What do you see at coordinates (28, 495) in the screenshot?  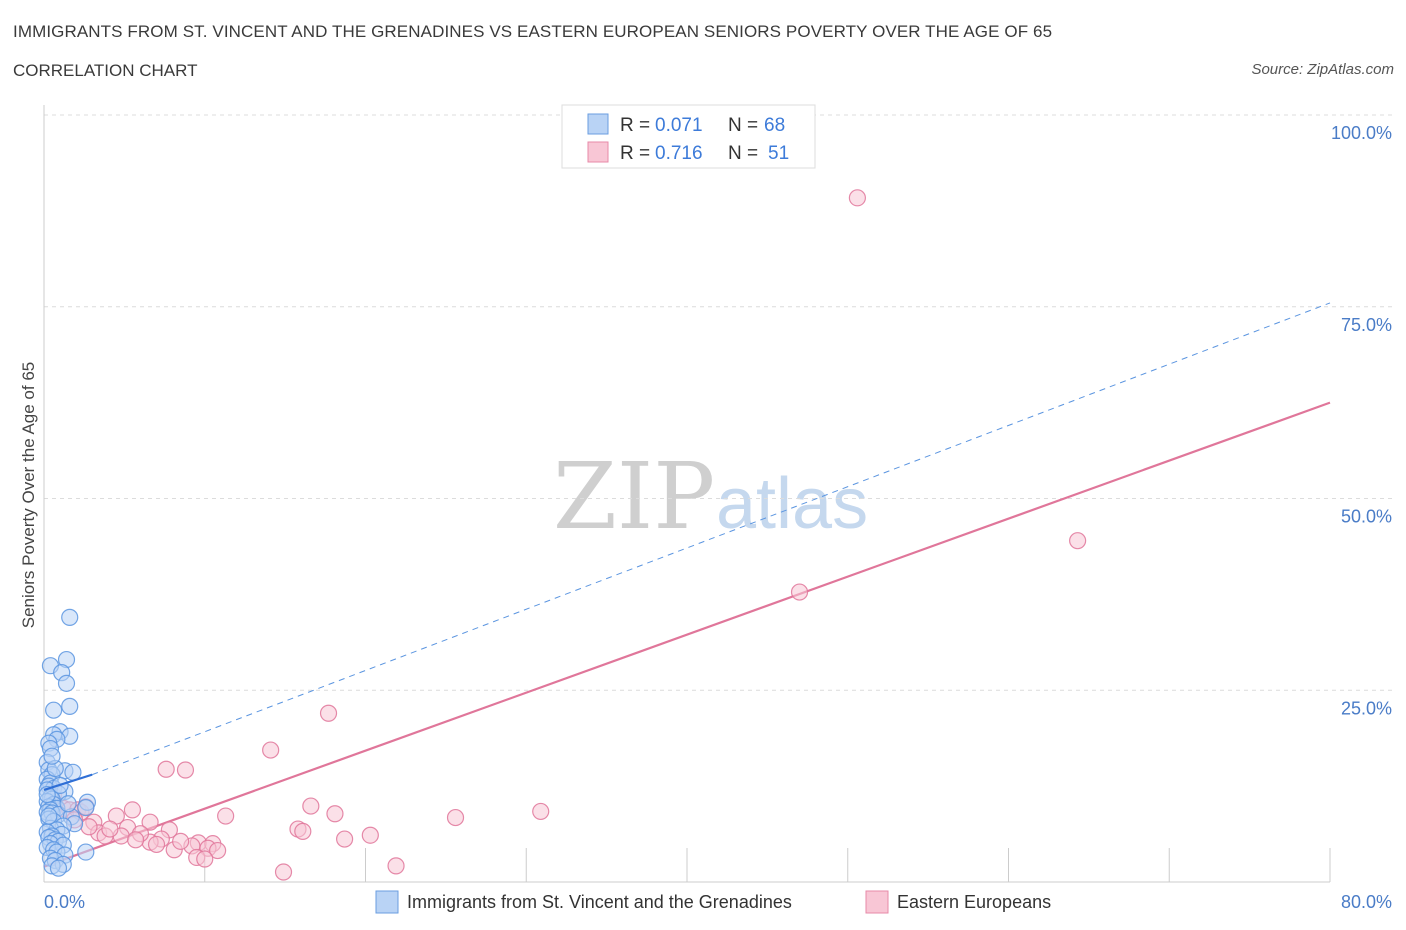 I see `y-axis-label: Seniors Poverty Over the Age of 65` at bounding box center [28, 495].